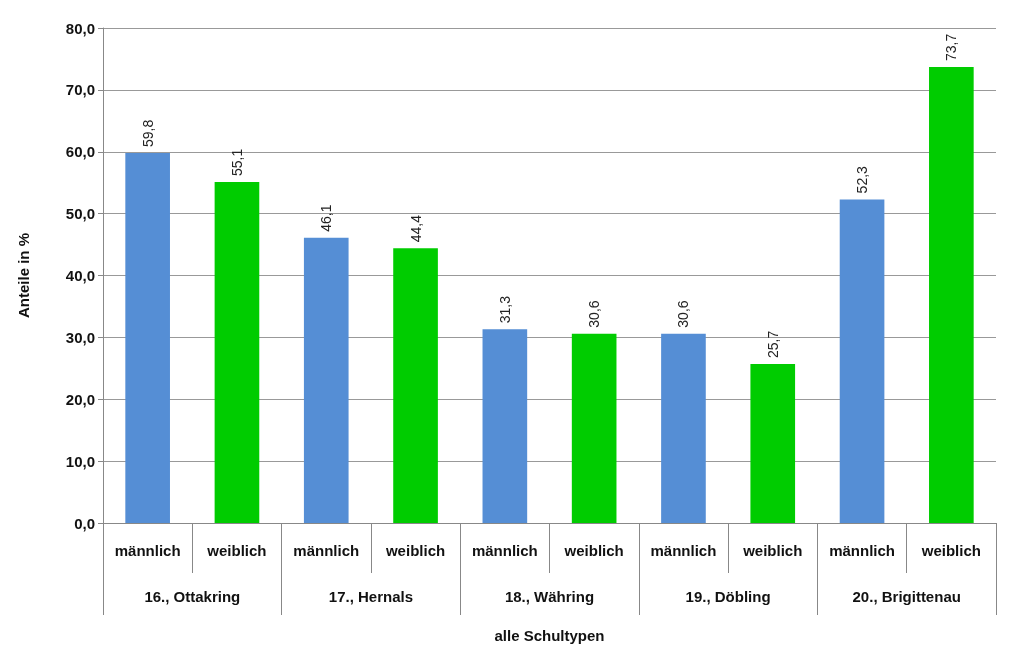  Describe the element at coordinates (80, 337) in the screenshot. I see `y-tick-label: 30,0` at that location.